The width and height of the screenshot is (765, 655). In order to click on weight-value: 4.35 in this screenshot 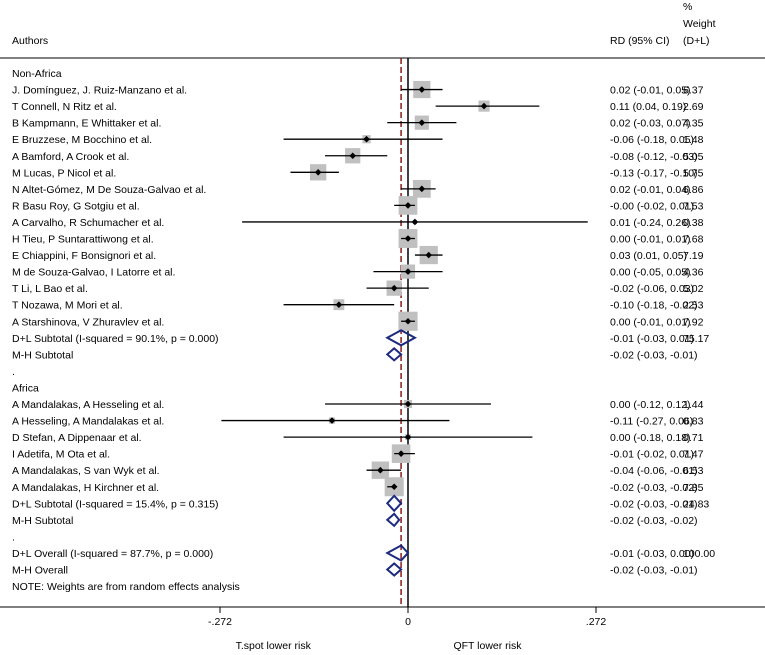, I will do `click(693, 124)`.